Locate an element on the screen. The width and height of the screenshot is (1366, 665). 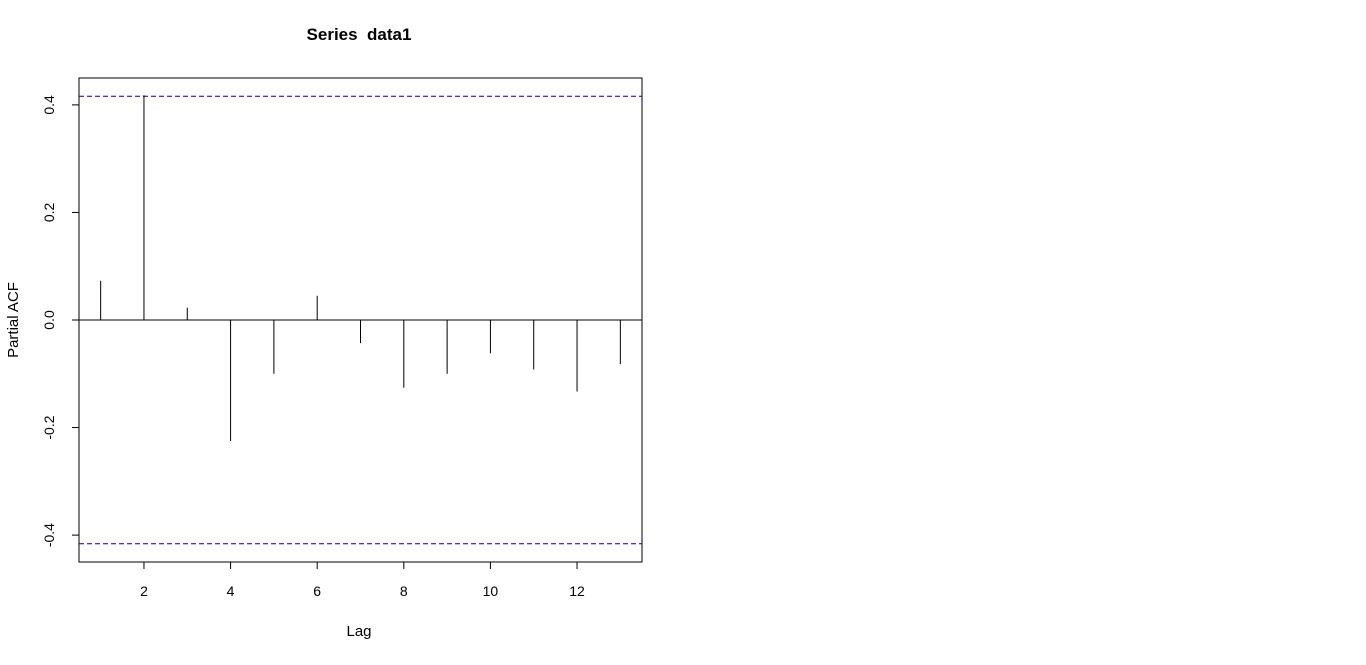
y-tick-label-4: 0.4 is located at coordinates (49, 105).